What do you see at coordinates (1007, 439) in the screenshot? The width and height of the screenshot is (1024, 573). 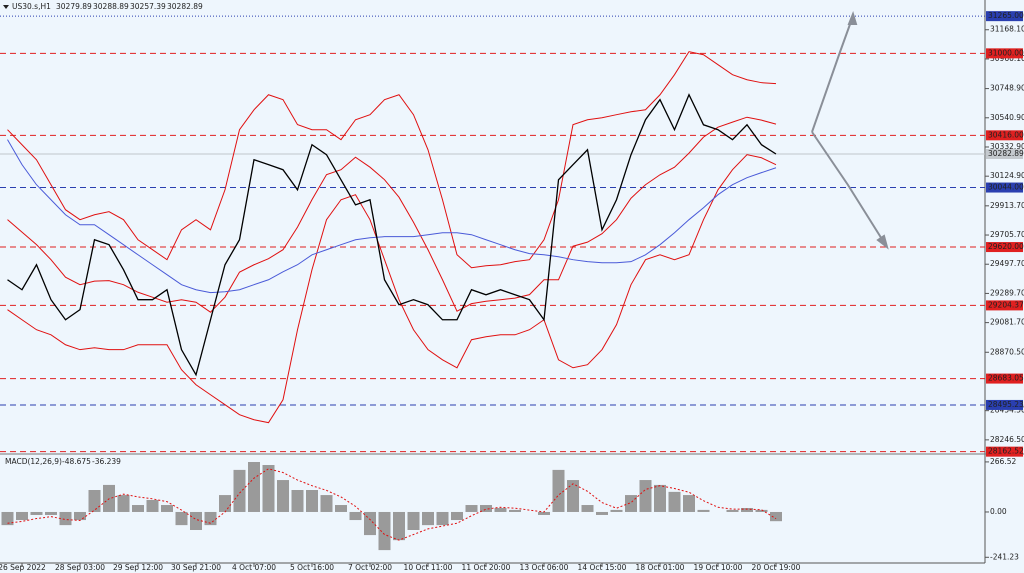 I see `y-tick-label: 28246.50` at bounding box center [1007, 439].